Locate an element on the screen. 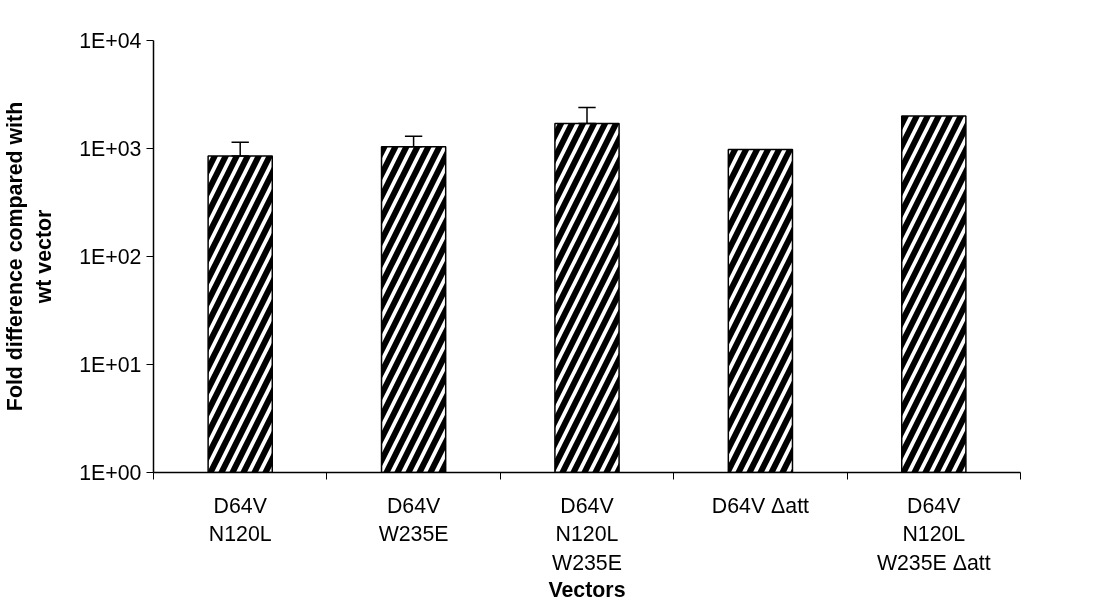 The height and width of the screenshot is (607, 1112). x-tick-label: D64V N120L is located at coordinates (240, 520).